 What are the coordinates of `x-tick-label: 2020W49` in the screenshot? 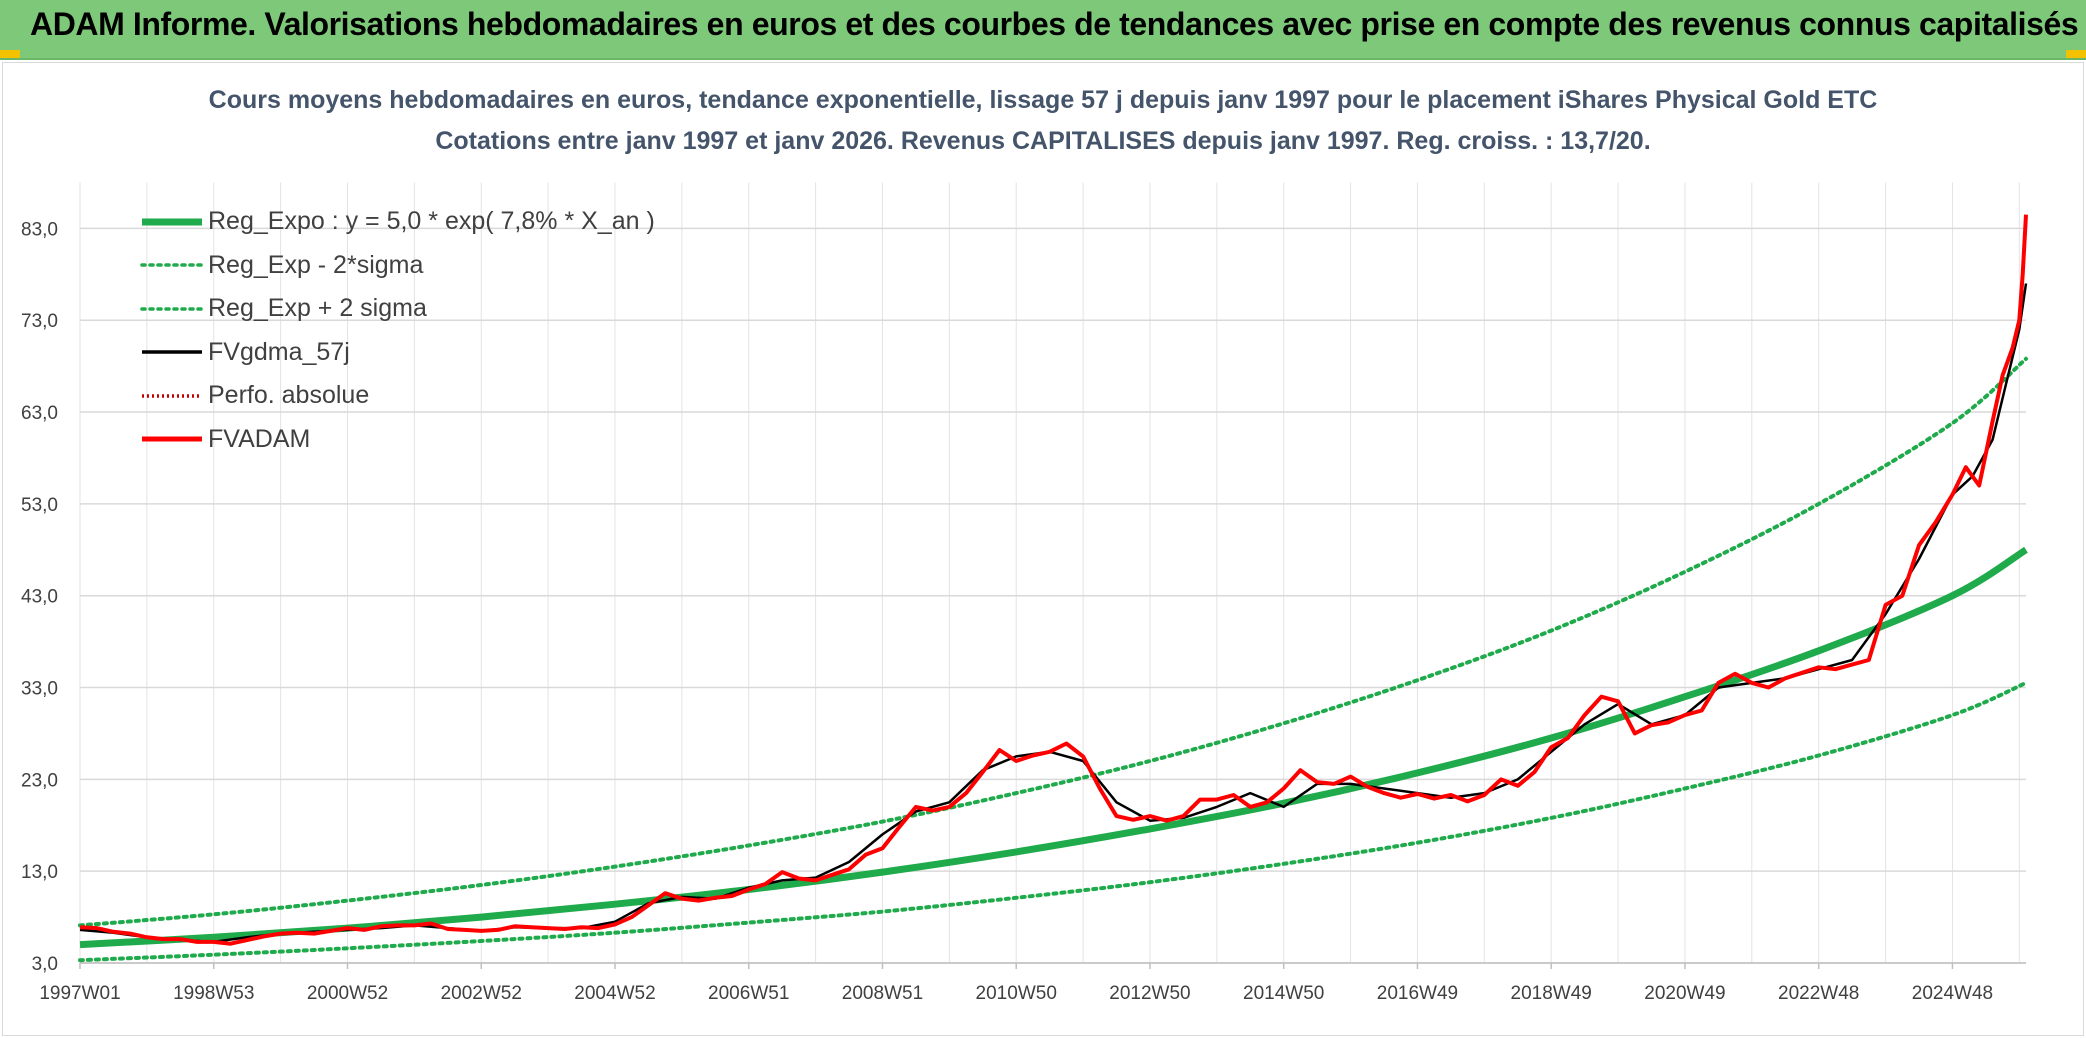 It's located at (1684, 993).